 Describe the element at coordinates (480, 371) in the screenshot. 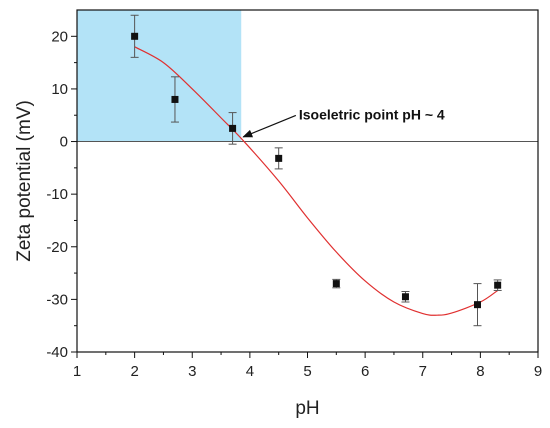

I see `x-tick-label: 8` at that location.